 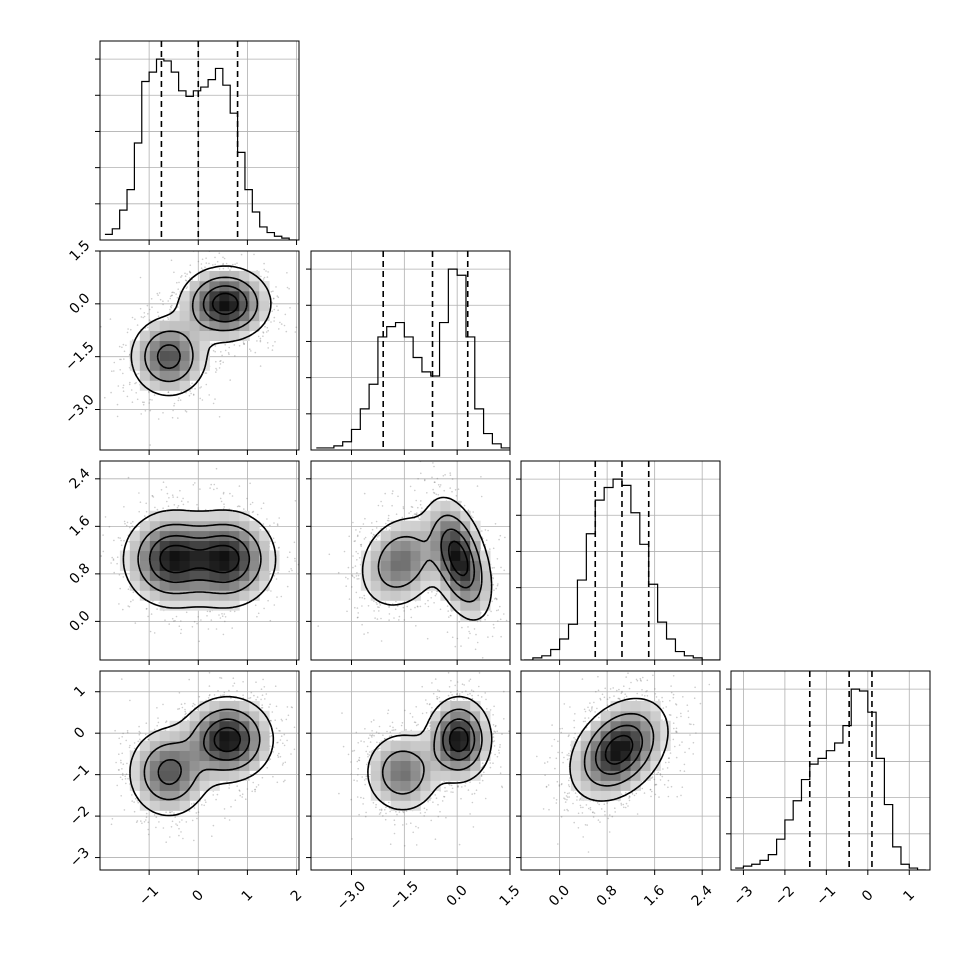 I want to click on panel-frame, so click(x=199, y=140).